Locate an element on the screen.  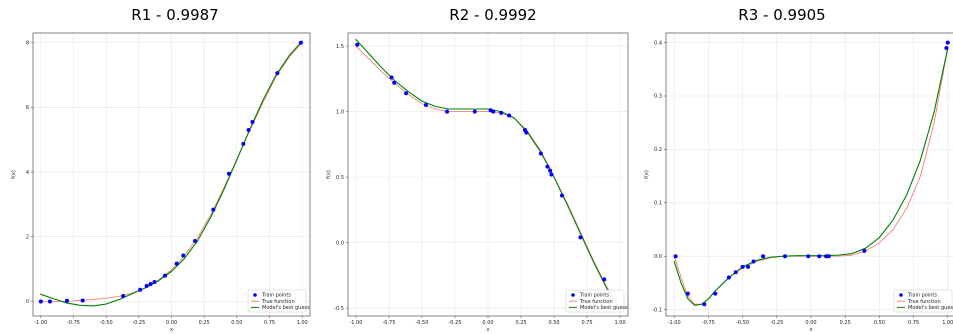
chart-title: R2 - 0.9992 is located at coordinates (492, 15).